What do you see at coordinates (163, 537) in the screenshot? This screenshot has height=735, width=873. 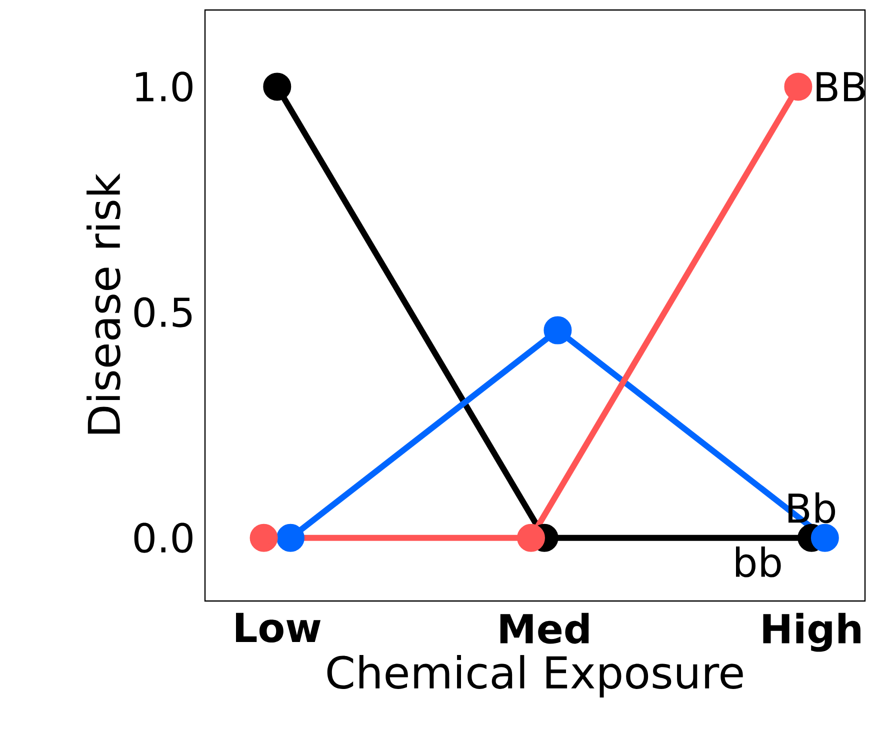 I see `y-tick-label: 0.0` at bounding box center [163, 537].